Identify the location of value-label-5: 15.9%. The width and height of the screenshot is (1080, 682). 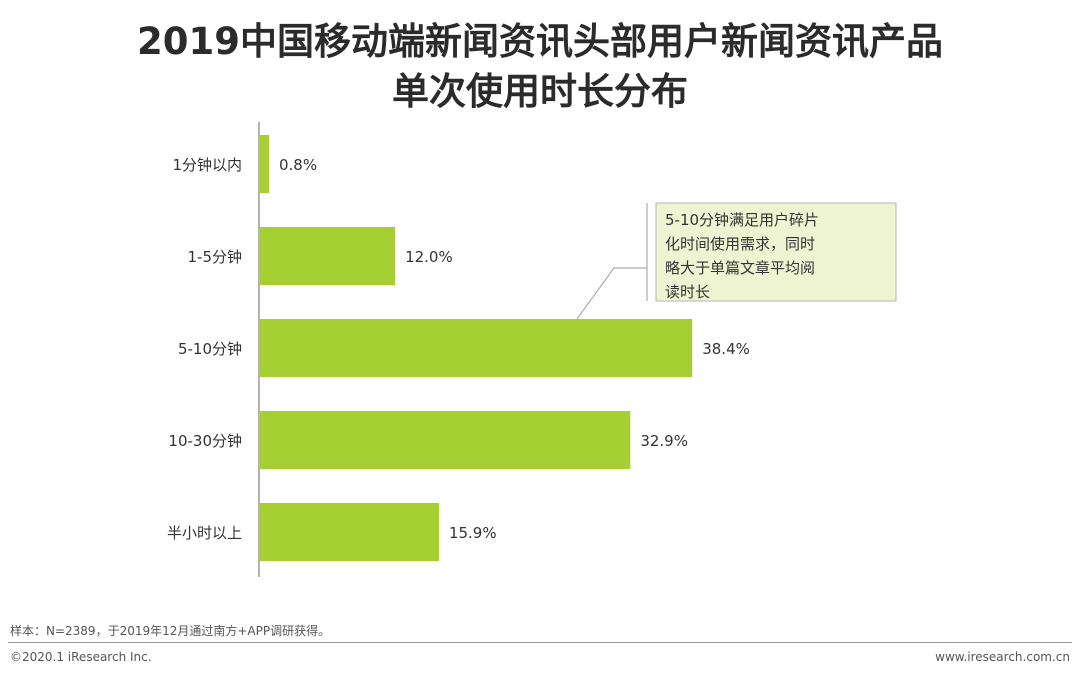
(473, 533).